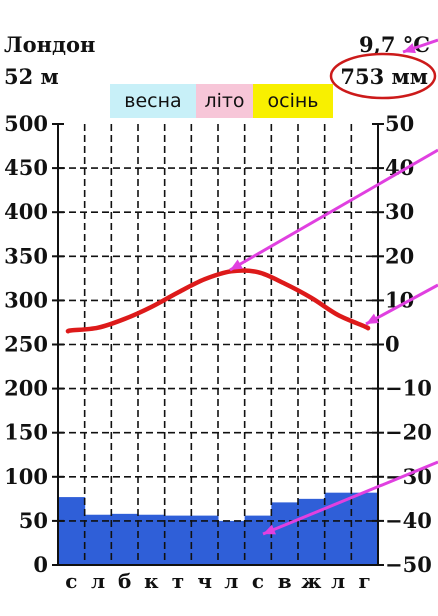  Describe the element at coordinates (420, 46) in the screenshot. I see `annual-temperature-arrow` at that location.